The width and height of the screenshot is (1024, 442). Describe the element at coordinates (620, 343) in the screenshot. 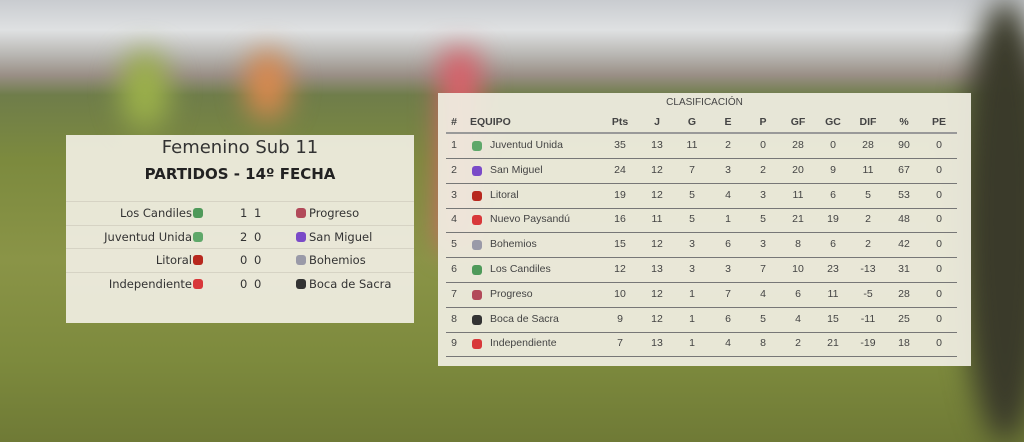

I see `cell-pts: 7` at that location.